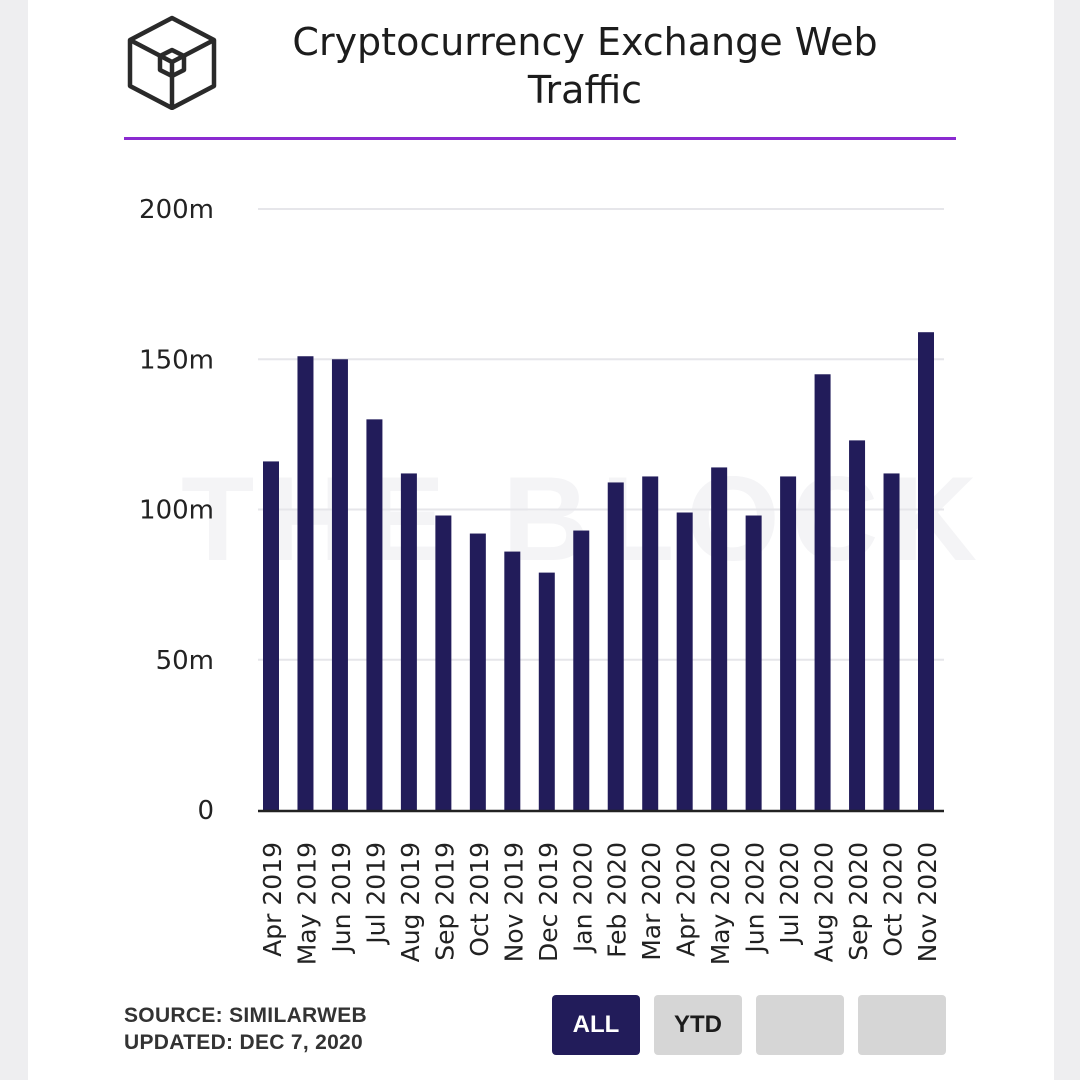 This screenshot has width=1080, height=1080. What do you see at coordinates (650, 643) in the screenshot?
I see `bar-mar-2020` at bounding box center [650, 643].